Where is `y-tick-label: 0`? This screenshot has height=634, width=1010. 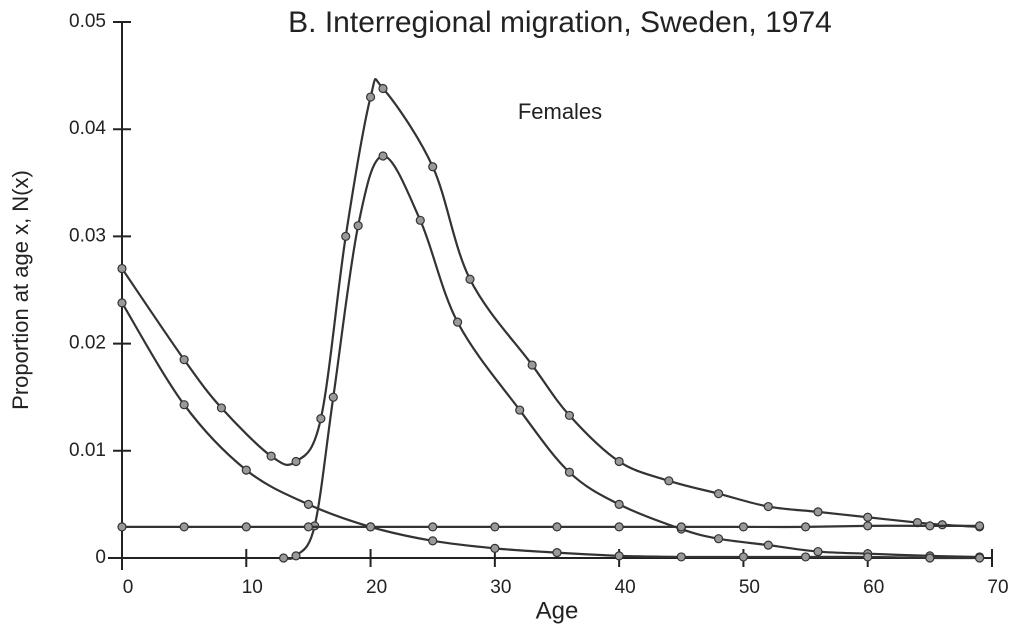
y-tick-label: 0 is located at coordinates (100, 557).